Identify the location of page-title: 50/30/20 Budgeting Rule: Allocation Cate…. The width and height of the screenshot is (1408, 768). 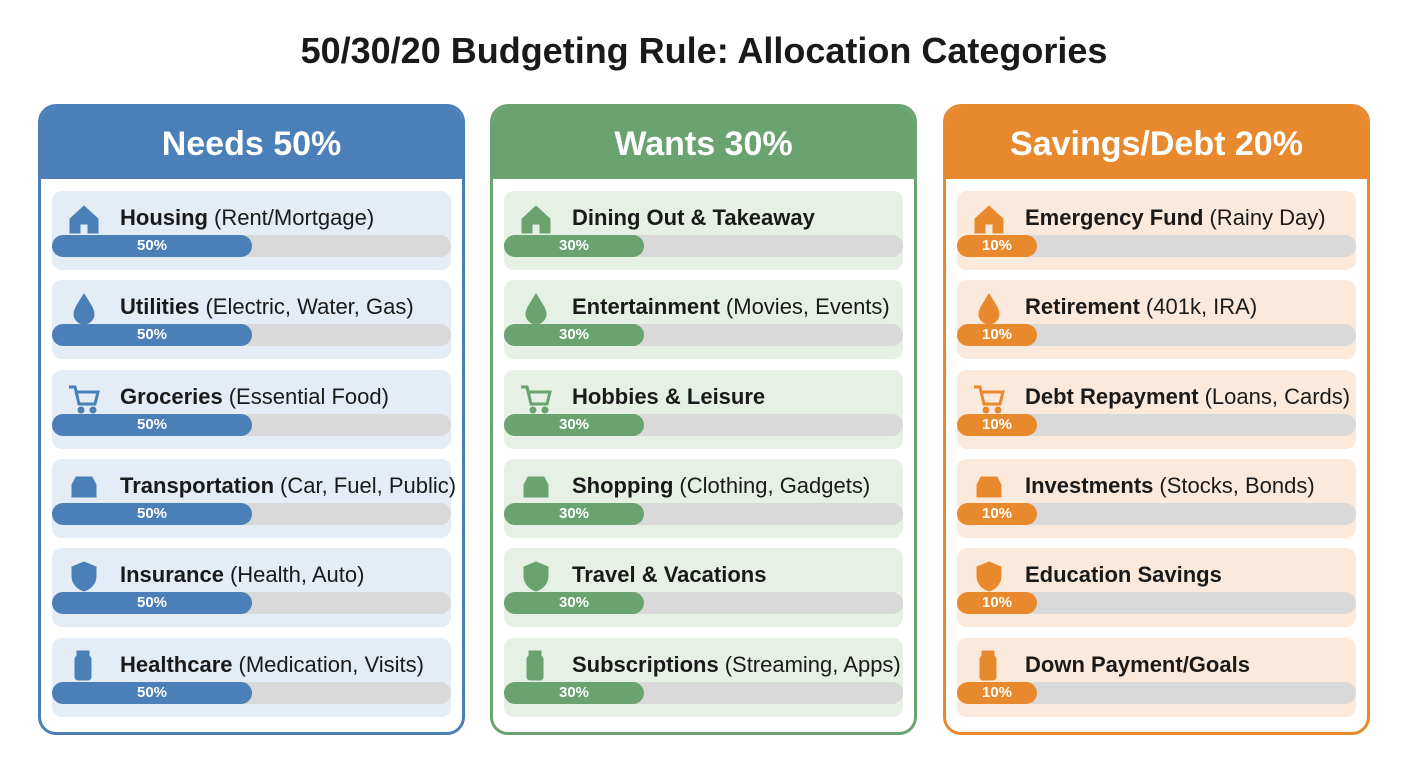
(704, 50).